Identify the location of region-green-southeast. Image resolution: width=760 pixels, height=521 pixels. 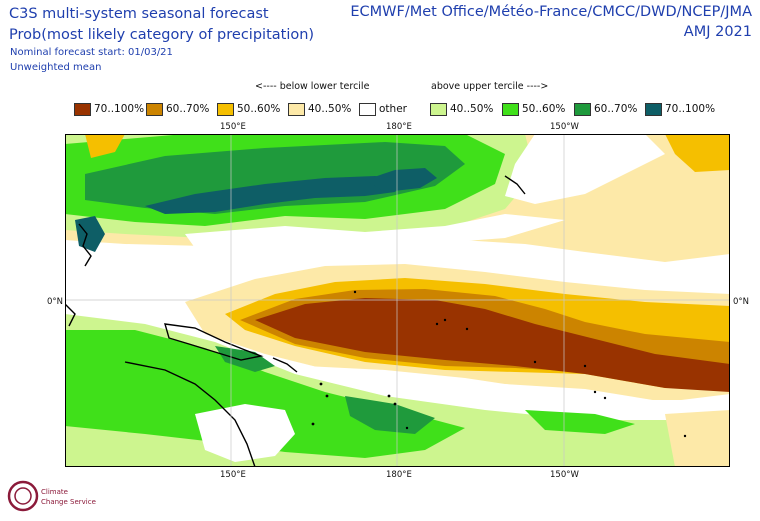
(580, 422).